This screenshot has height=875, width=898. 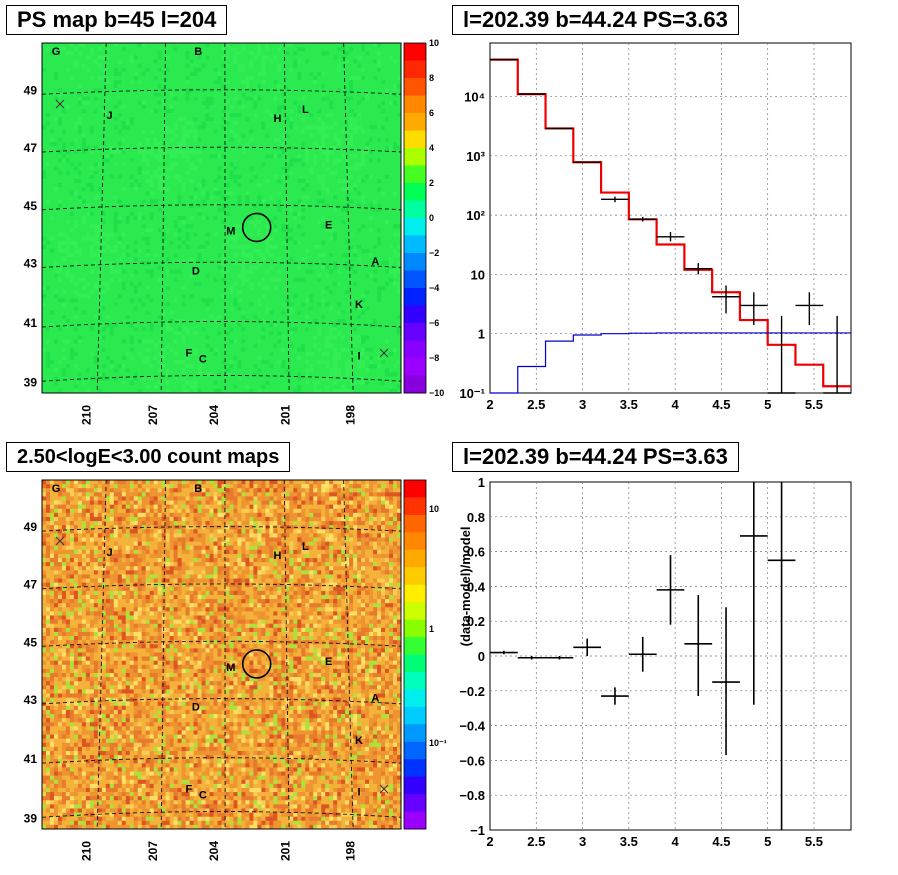 What do you see at coordinates (434, 509) in the screenshot?
I see `count-colorbar-tick: 10` at bounding box center [434, 509].